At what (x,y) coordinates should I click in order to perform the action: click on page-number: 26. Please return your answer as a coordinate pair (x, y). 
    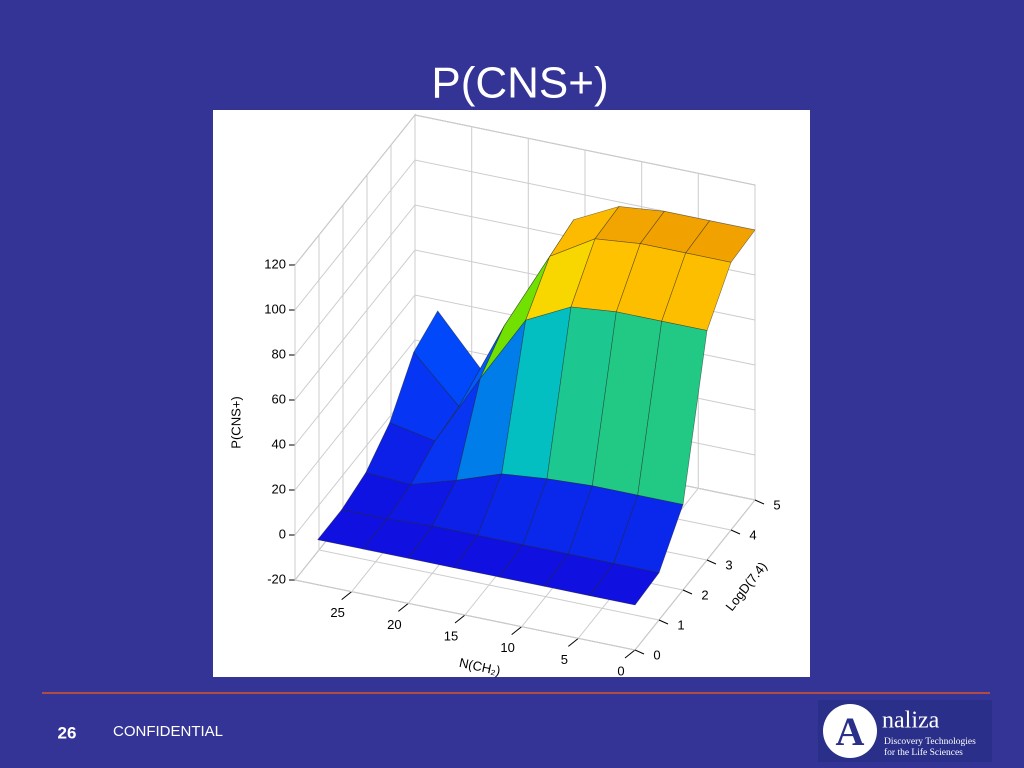
    Looking at the image, I should click on (67, 732).